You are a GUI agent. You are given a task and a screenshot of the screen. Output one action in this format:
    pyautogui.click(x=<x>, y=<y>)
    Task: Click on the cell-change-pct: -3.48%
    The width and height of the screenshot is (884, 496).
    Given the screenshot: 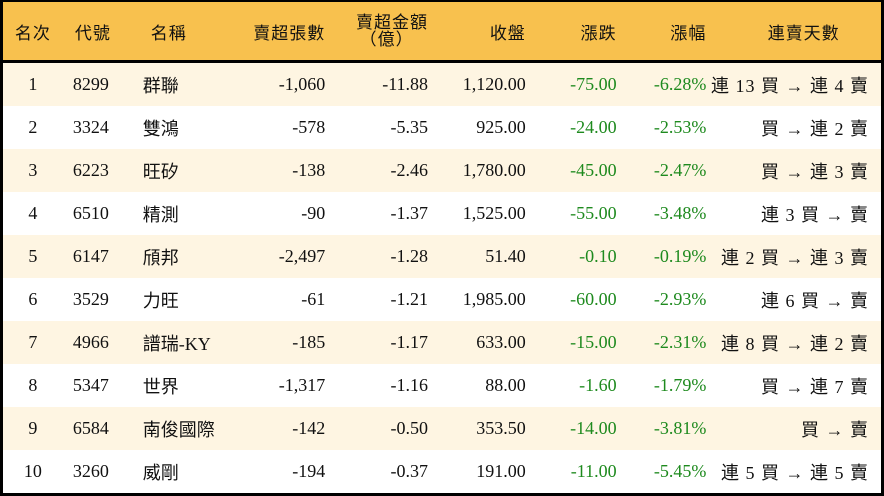 What is the action you would take?
    pyautogui.click(x=680, y=213)
    